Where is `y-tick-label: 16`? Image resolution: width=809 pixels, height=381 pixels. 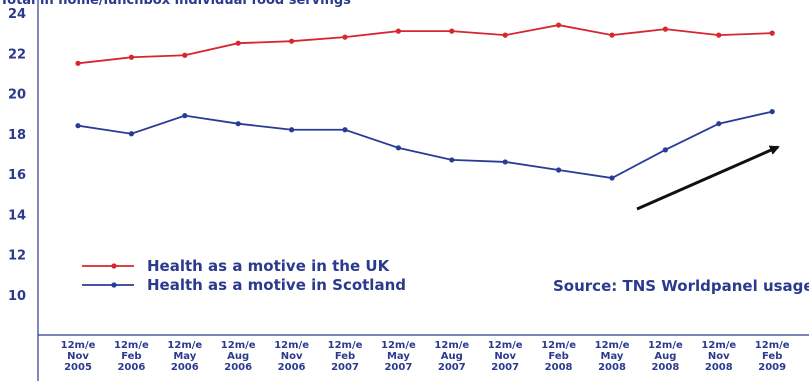 y-tick-label: 16 is located at coordinates (17, 175).